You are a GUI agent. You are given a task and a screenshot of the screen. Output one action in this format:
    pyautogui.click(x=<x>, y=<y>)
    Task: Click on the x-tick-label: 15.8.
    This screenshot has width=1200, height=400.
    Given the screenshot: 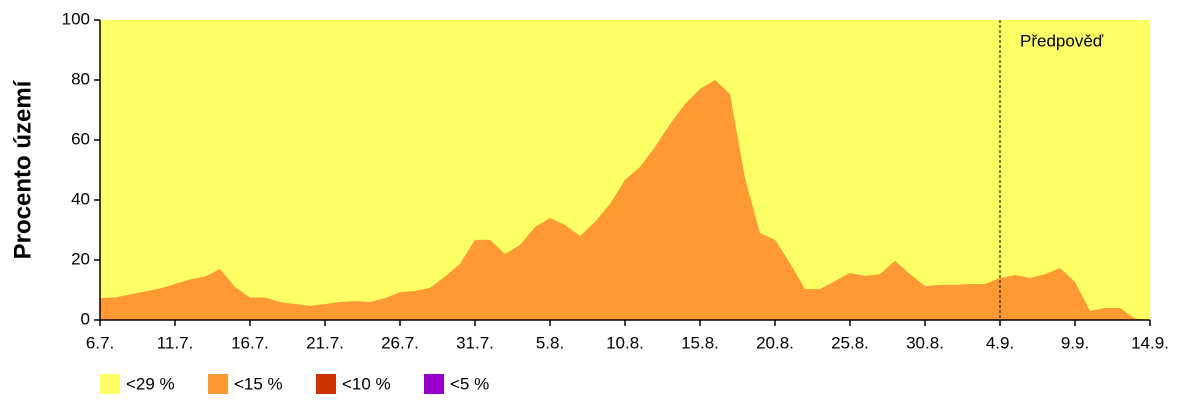 What is the action you would take?
    pyautogui.click(x=700, y=342)
    